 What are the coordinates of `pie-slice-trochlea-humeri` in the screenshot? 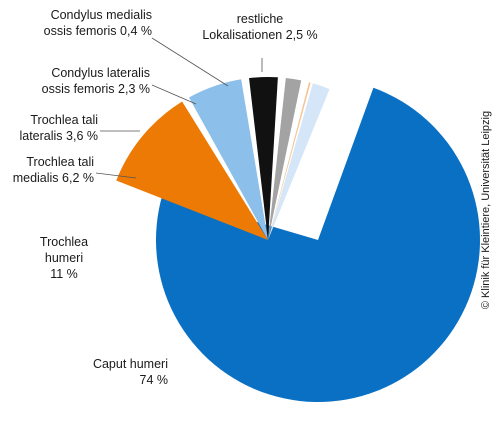 It's located at (192, 170).